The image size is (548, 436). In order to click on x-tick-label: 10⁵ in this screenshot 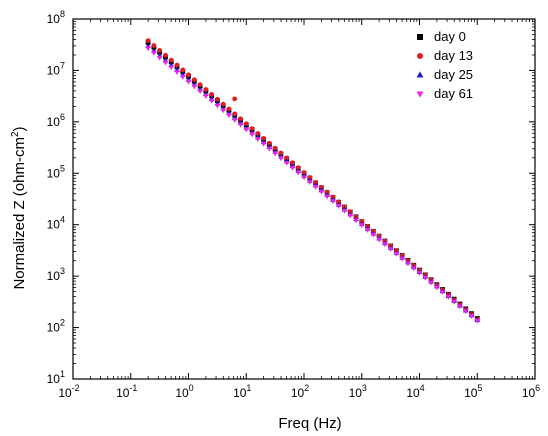, I will do `click(473, 391)`.